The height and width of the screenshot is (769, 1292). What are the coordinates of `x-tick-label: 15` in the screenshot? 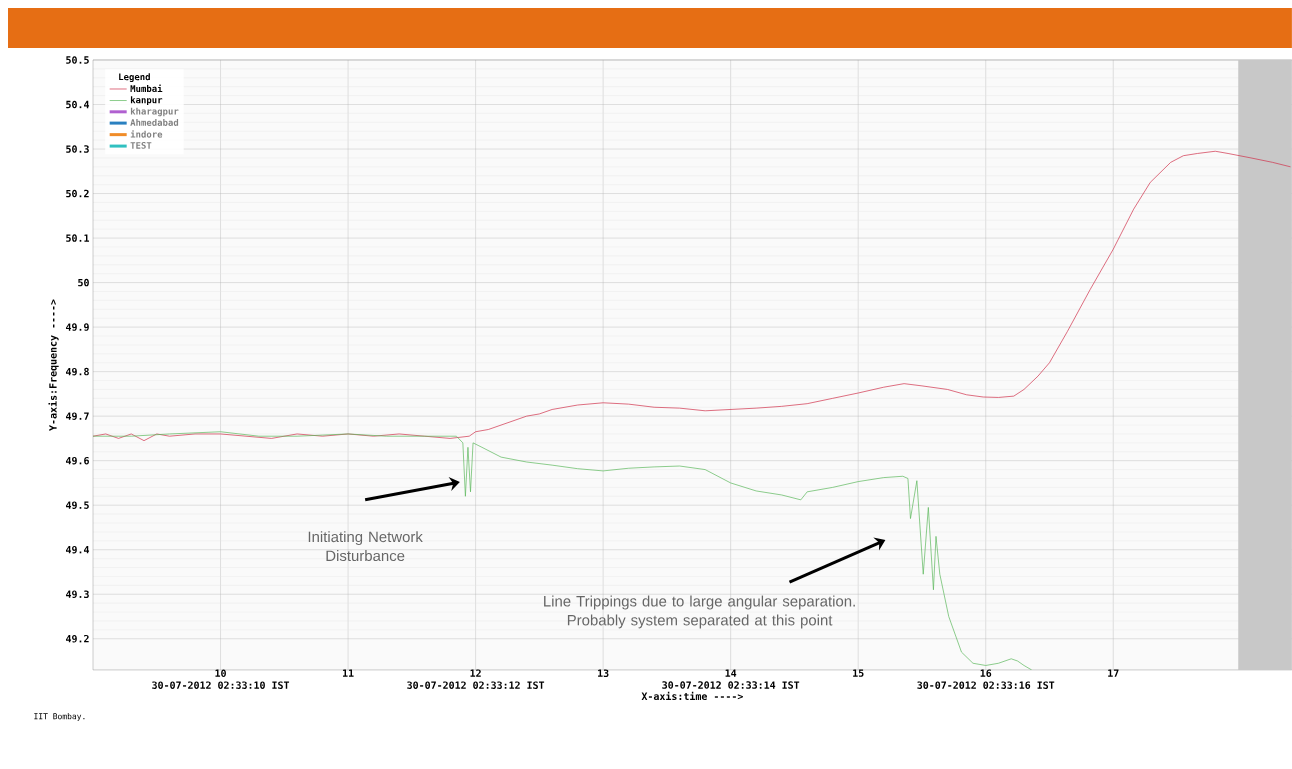 It's located at (858, 673).